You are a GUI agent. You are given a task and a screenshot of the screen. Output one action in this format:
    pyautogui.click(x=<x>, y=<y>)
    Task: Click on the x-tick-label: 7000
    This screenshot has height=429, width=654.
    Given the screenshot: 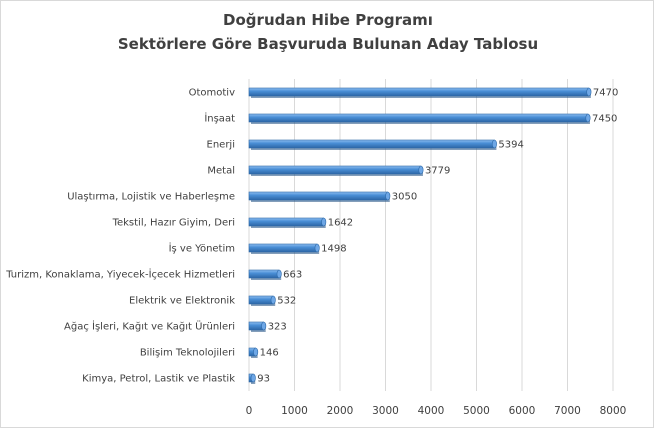 What is the action you would take?
    pyautogui.click(x=567, y=411)
    